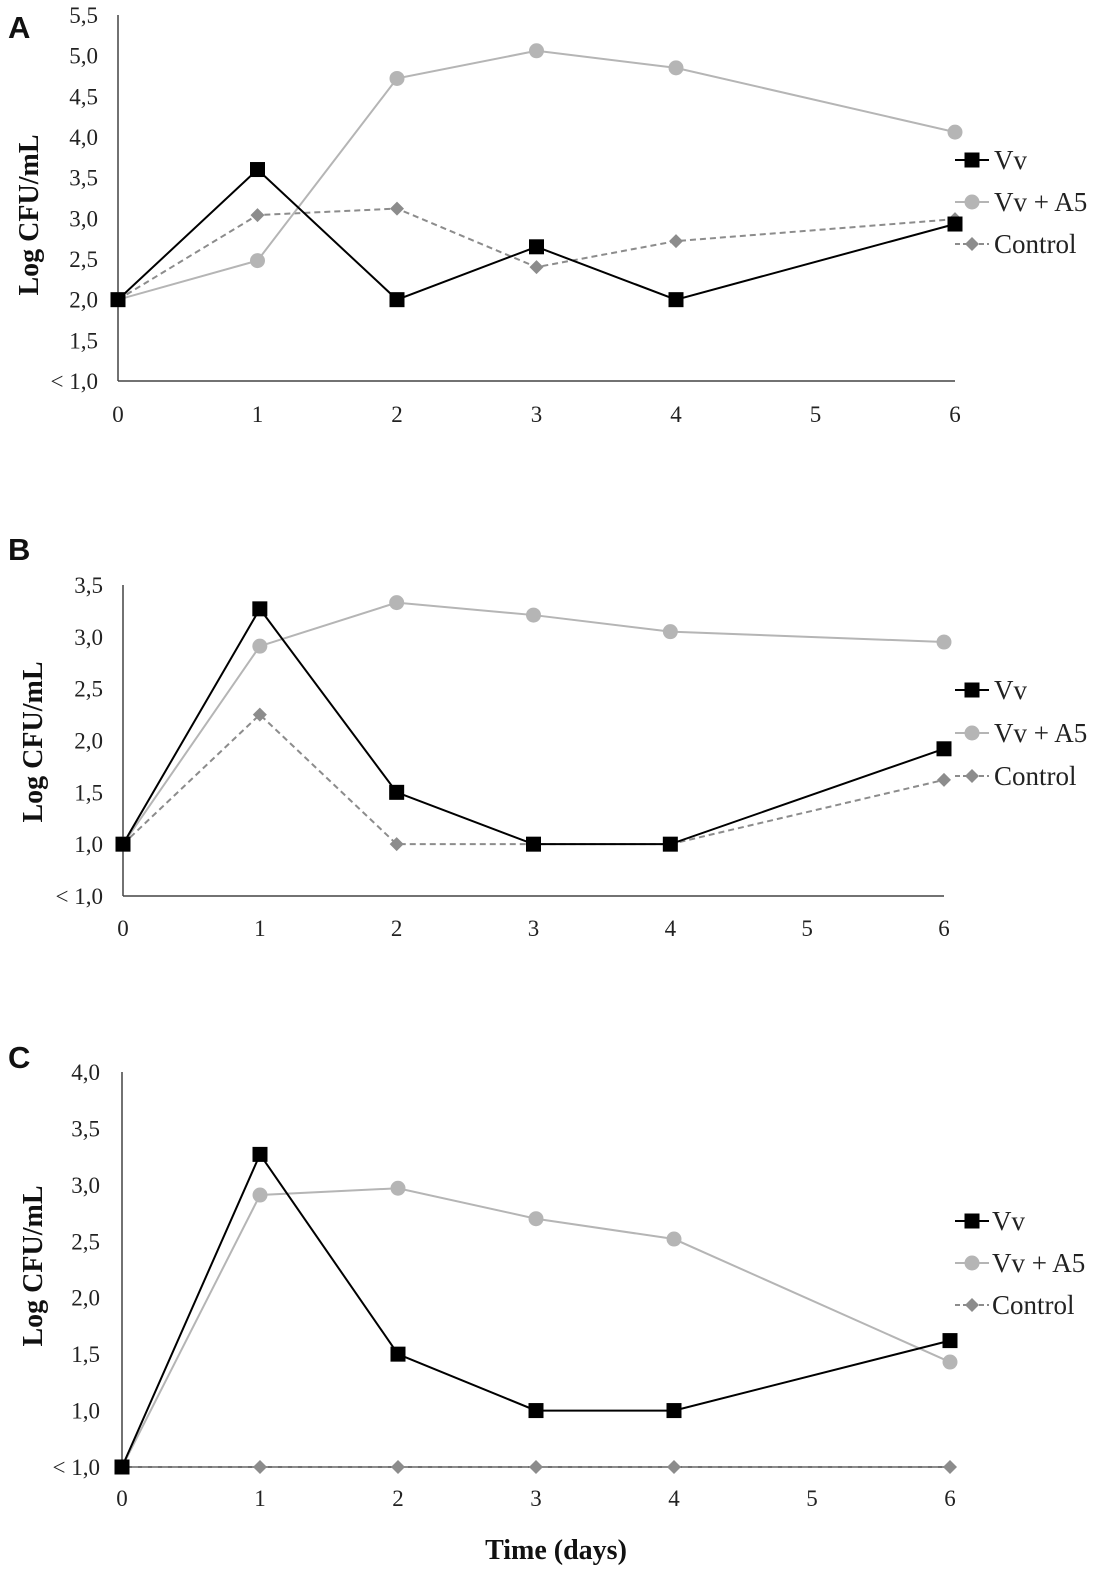 The image size is (1114, 1579). Describe the element at coordinates (83, 96) in the screenshot. I see `panel-a-y-tick-label: 4,5` at that location.